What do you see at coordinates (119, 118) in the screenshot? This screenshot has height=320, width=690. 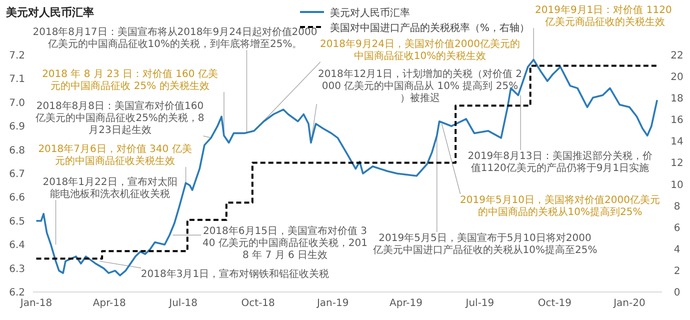 I see `annotation: 2018年8月8日：美国宣布对价值160亿美元的中国商品征收25%的关税，8月23日起生效` at bounding box center [119, 118].